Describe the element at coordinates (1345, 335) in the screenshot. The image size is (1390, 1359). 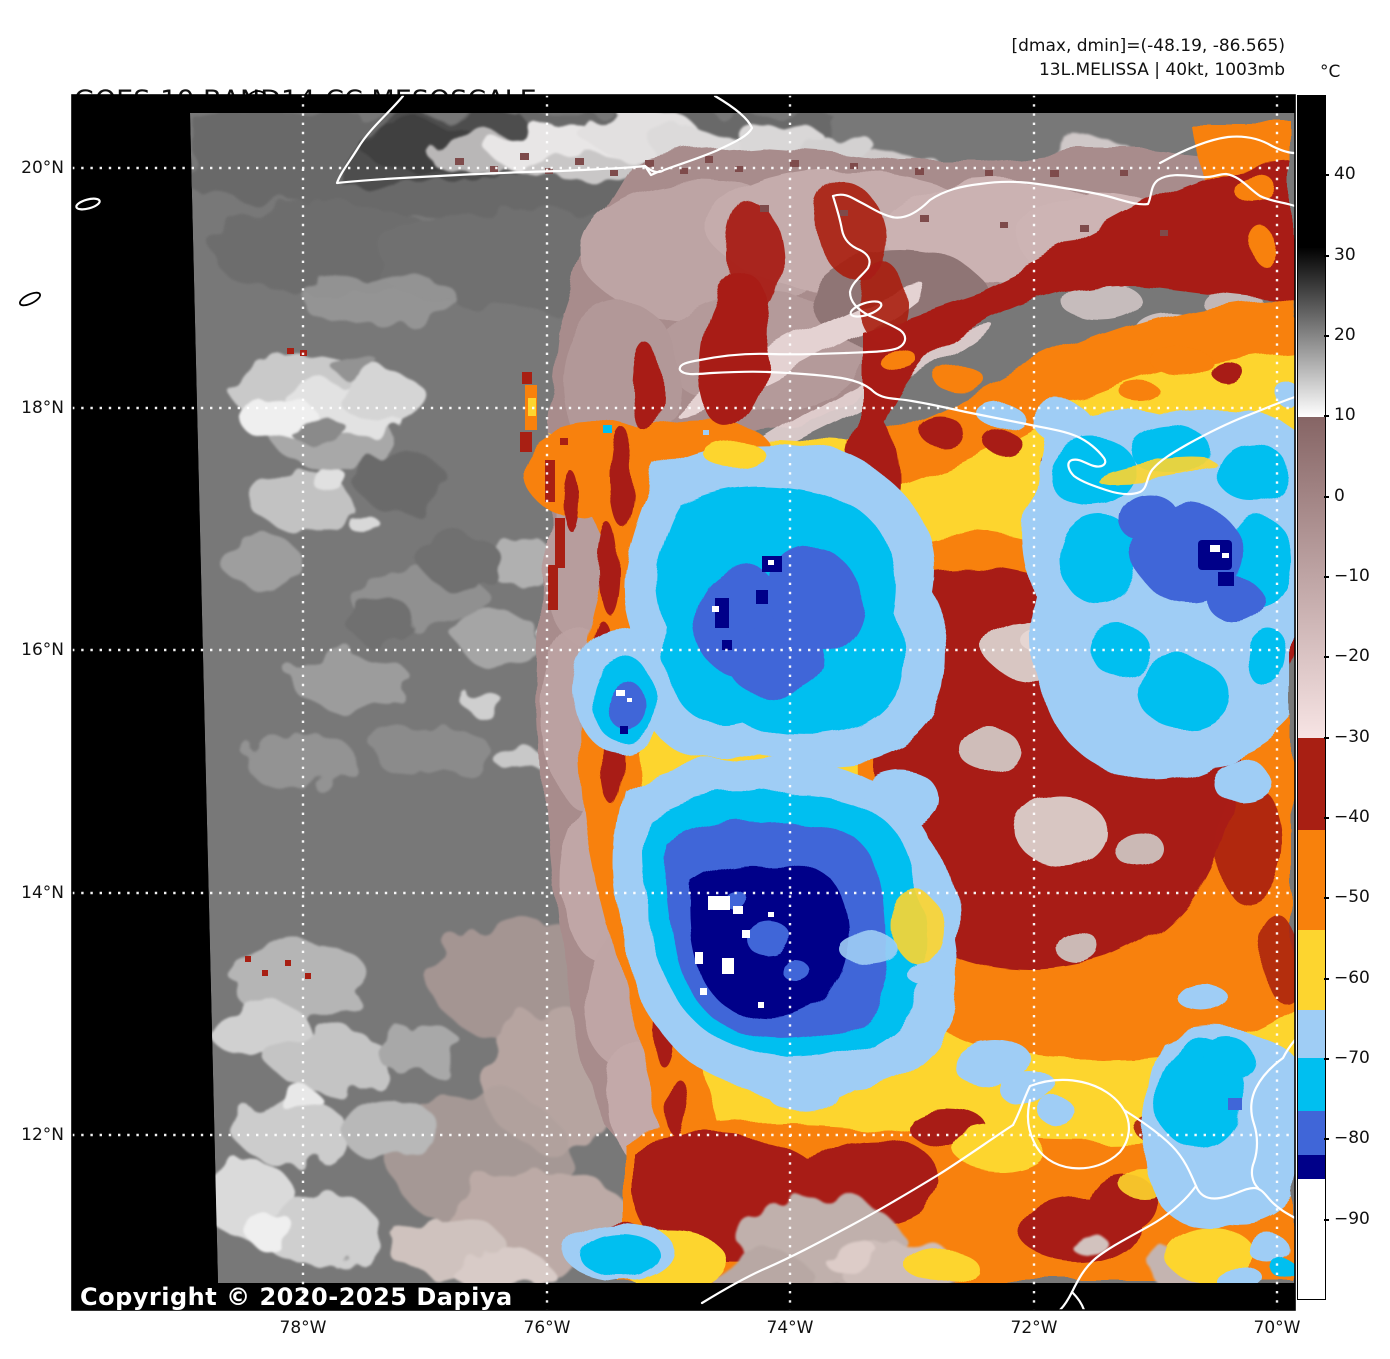
I see `colorbar-tick-label: 20` at that location.